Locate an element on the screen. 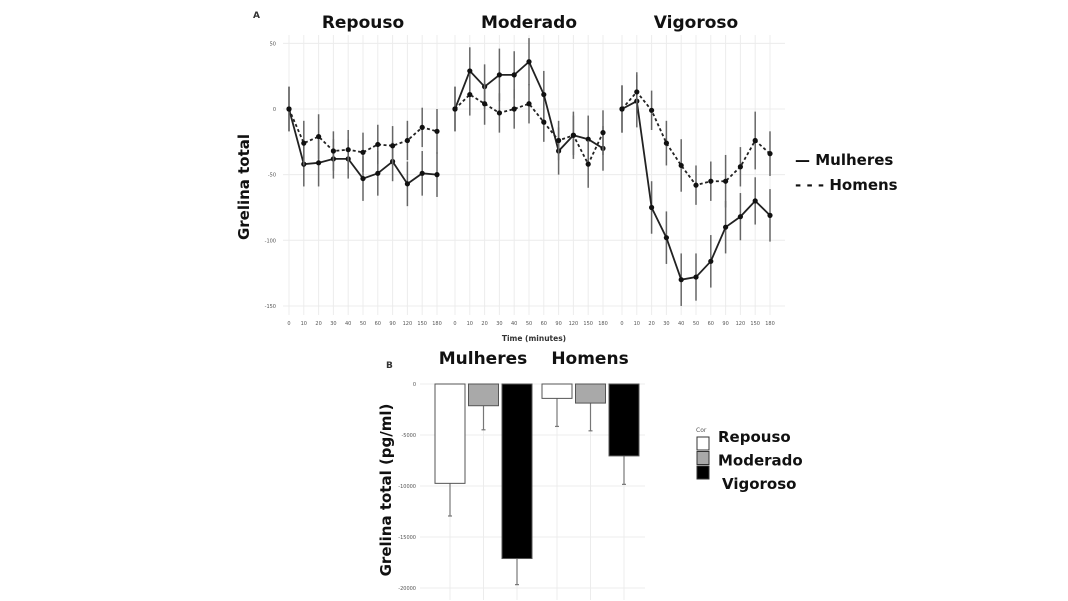 This screenshot has height=601, width=1068. y-tick-label: -5000 is located at coordinates (408, 436).